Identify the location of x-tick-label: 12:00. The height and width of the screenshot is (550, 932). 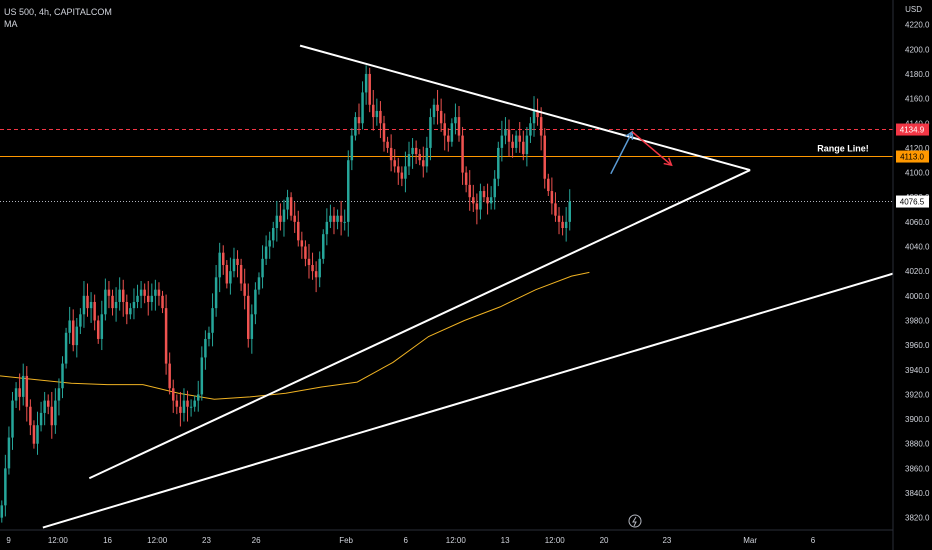
(58, 540).